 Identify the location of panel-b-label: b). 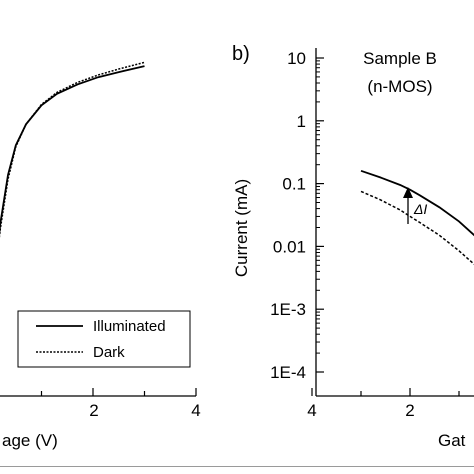
(241, 54).